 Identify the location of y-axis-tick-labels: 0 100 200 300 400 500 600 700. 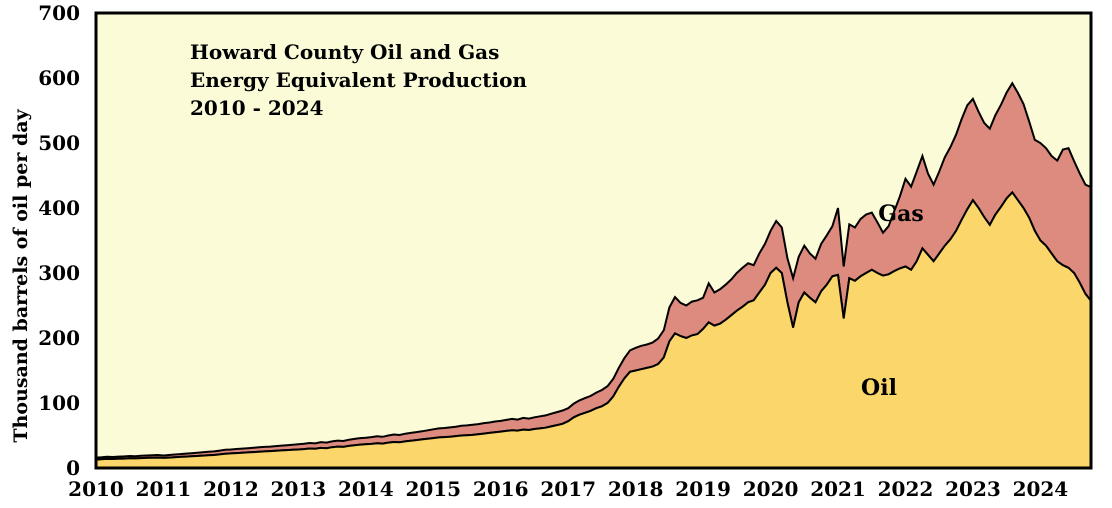
(59, 240).